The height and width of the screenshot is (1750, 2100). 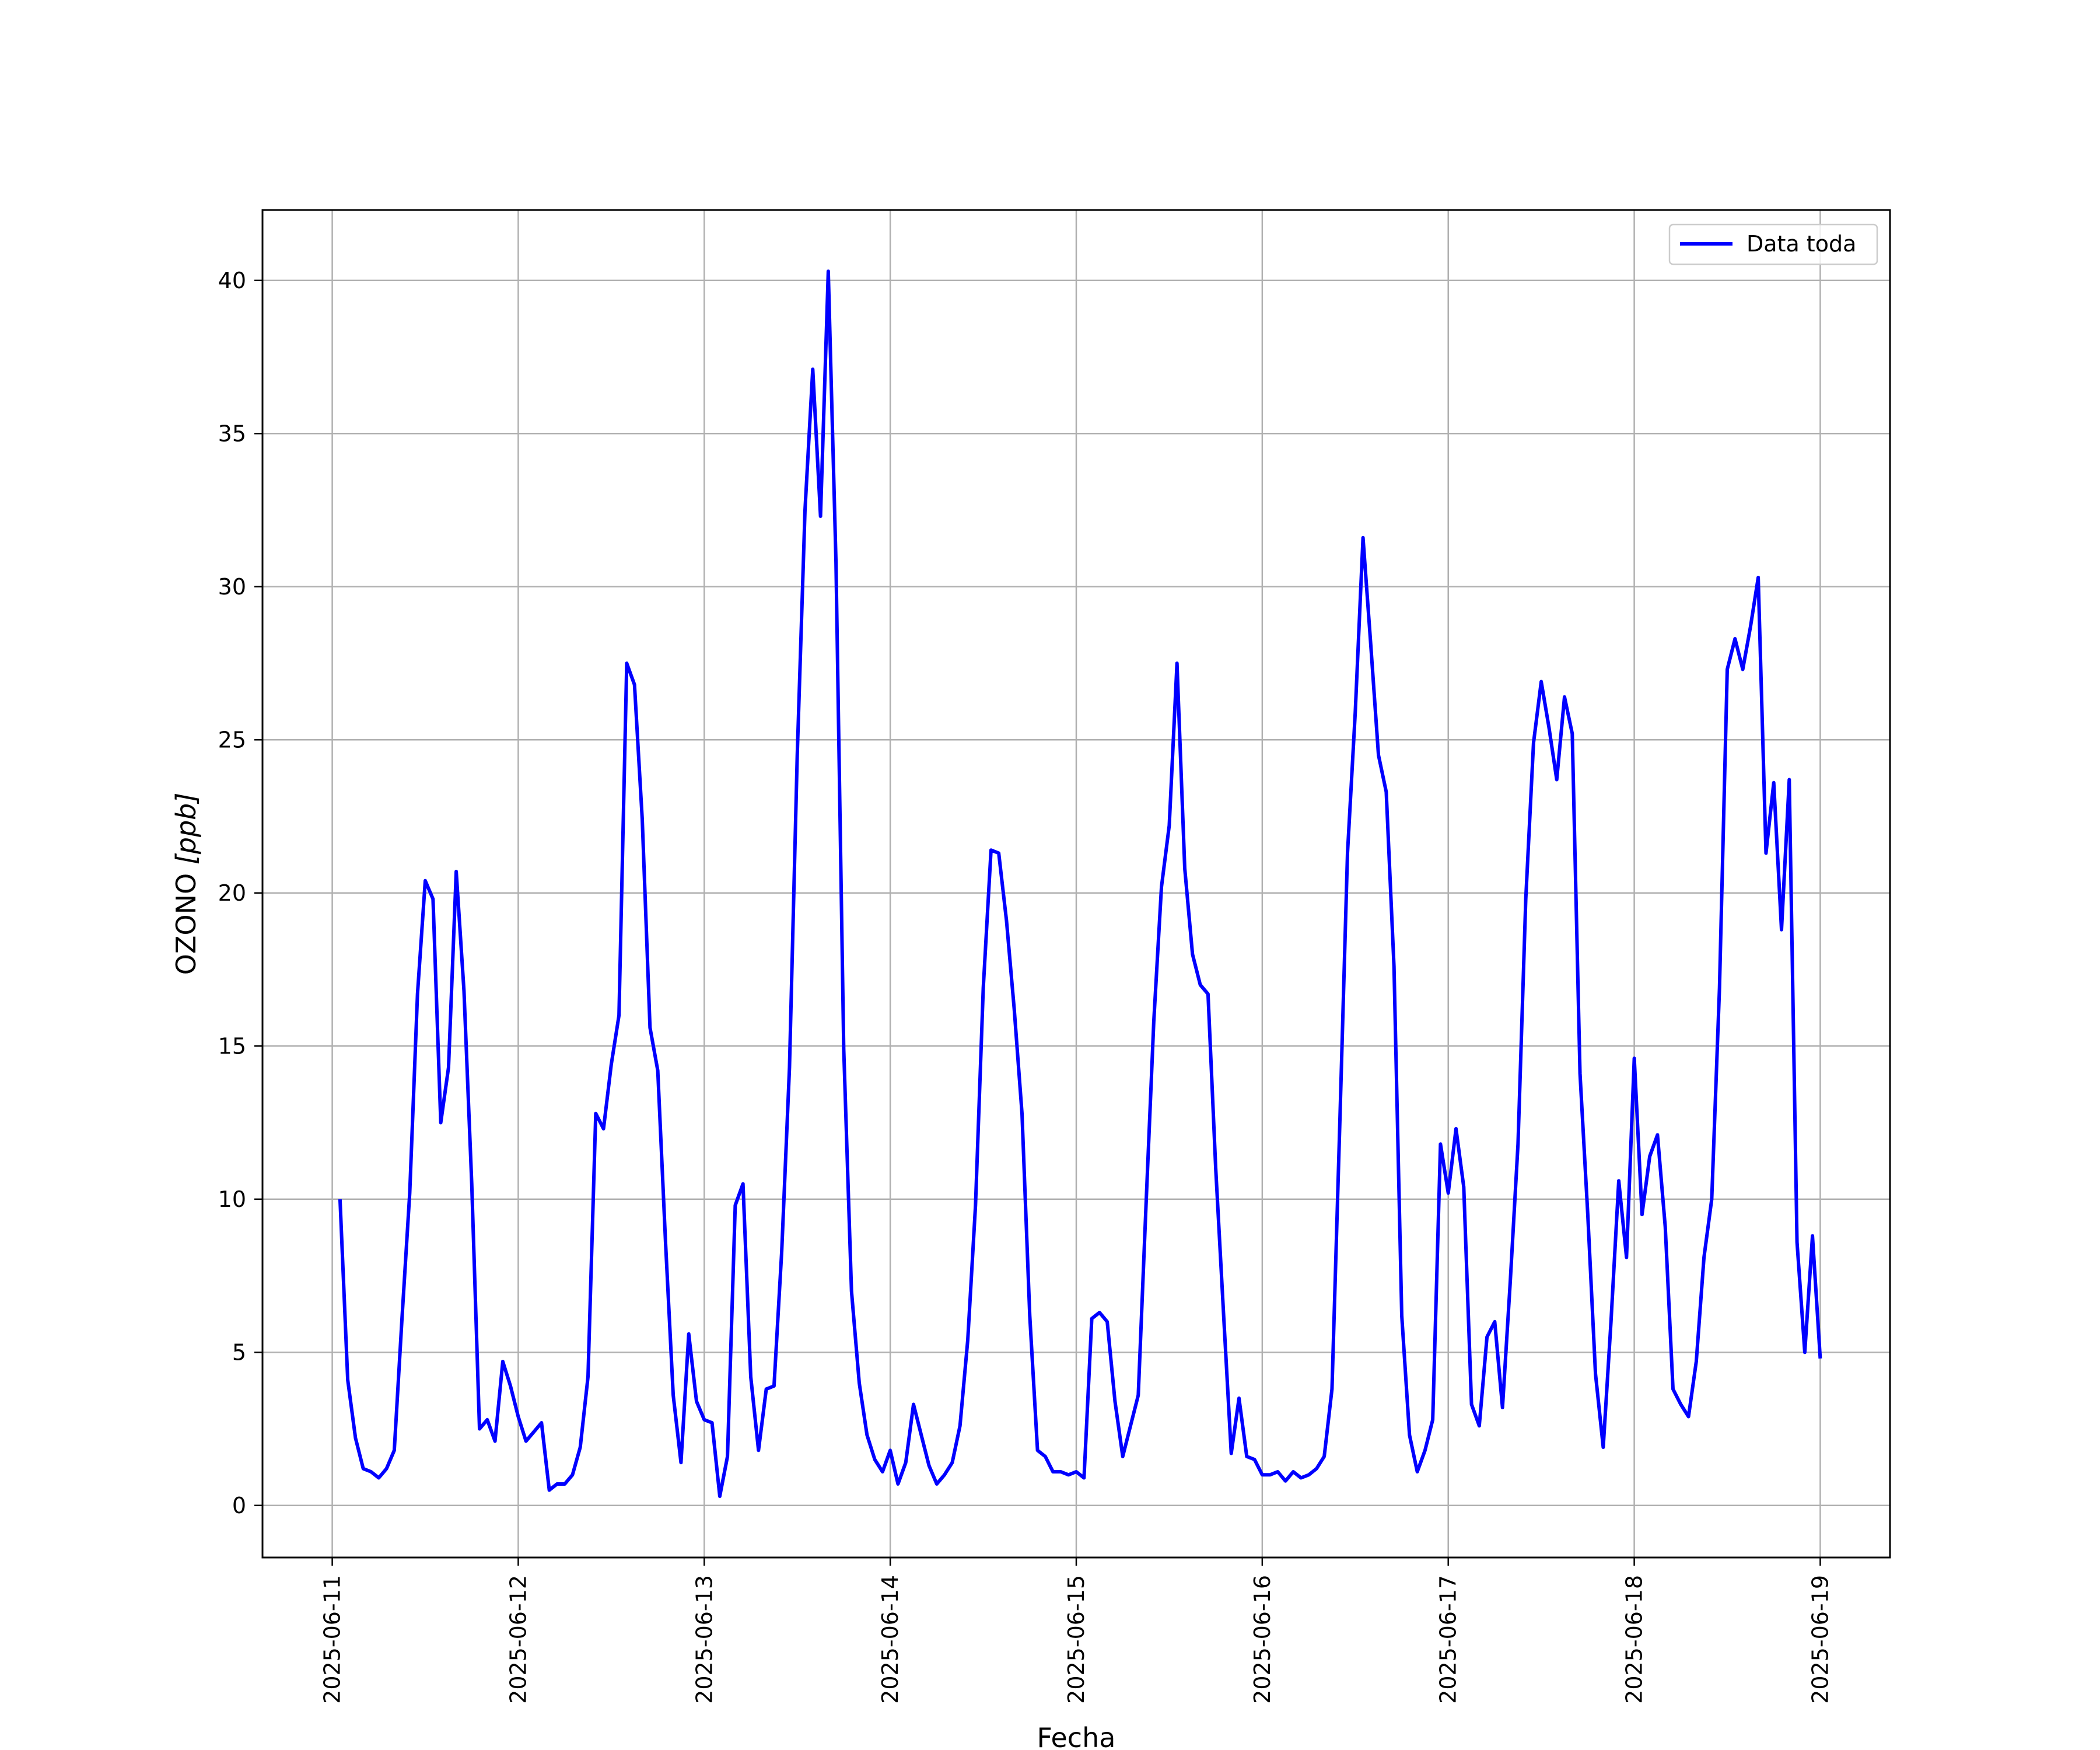 What do you see at coordinates (232, 1046) in the screenshot?
I see `y-tick-label: 15` at bounding box center [232, 1046].